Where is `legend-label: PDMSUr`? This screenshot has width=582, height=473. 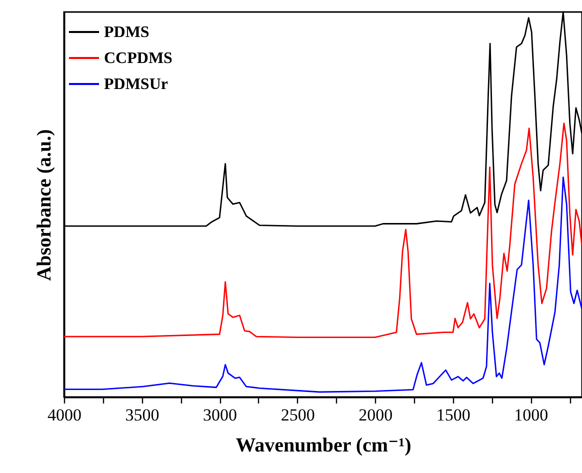
legend-label: PDMSUr is located at coordinates (136, 84).